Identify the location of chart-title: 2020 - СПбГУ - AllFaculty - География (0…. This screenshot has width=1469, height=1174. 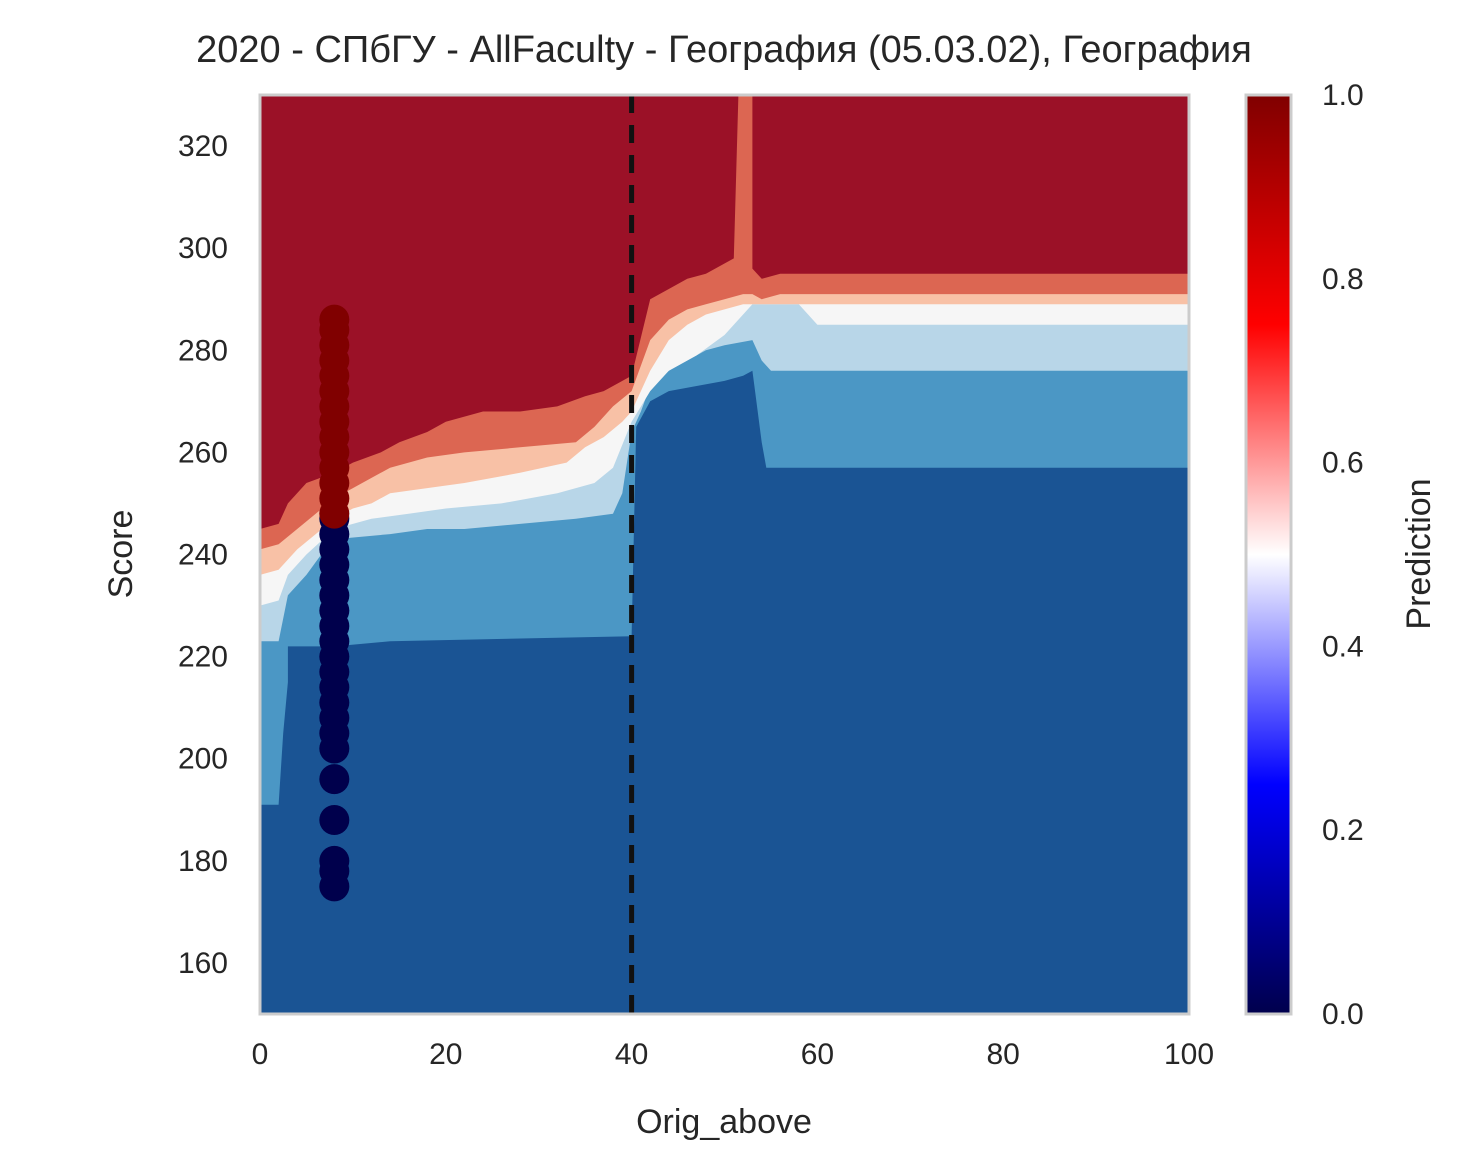
(724, 50).